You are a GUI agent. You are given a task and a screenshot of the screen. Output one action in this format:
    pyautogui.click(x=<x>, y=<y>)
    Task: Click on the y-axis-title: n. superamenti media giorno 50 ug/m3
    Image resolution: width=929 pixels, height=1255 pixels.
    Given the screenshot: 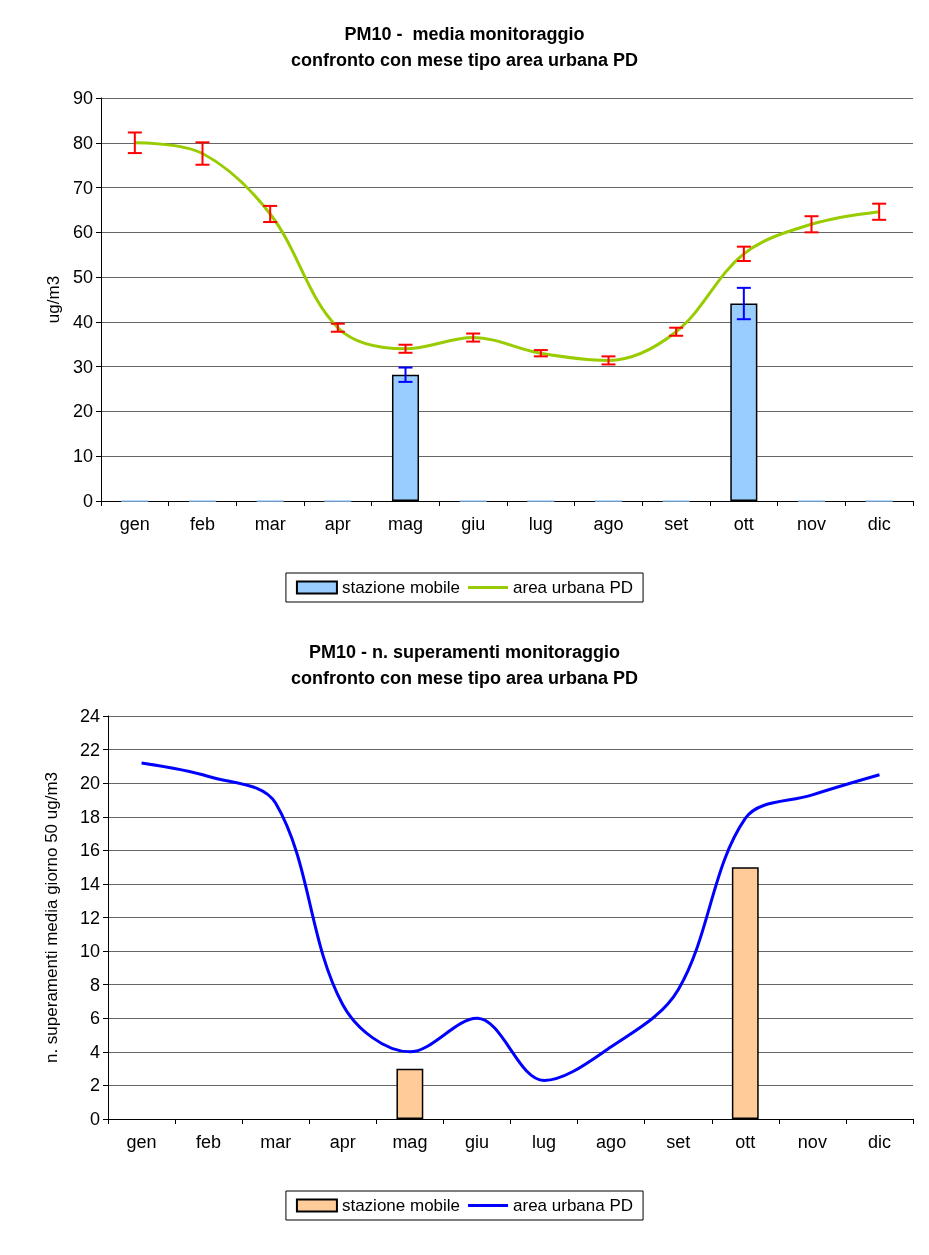 What is the action you would take?
    pyautogui.click(x=51, y=917)
    